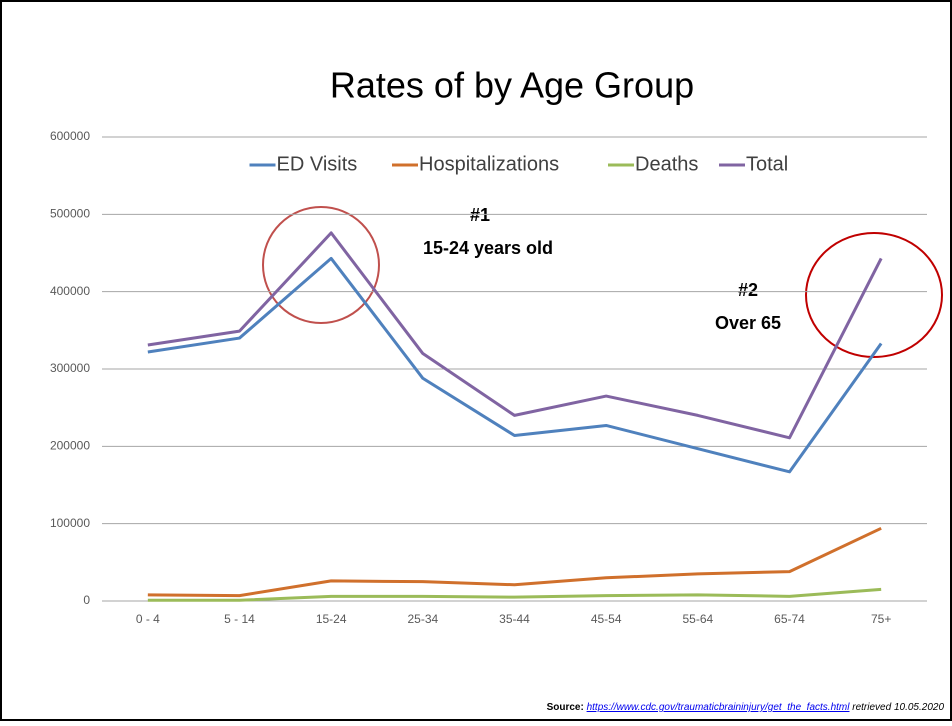  Describe the element at coordinates (317, 164) in the screenshot. I see `legend-label: ED Visits` at that location.